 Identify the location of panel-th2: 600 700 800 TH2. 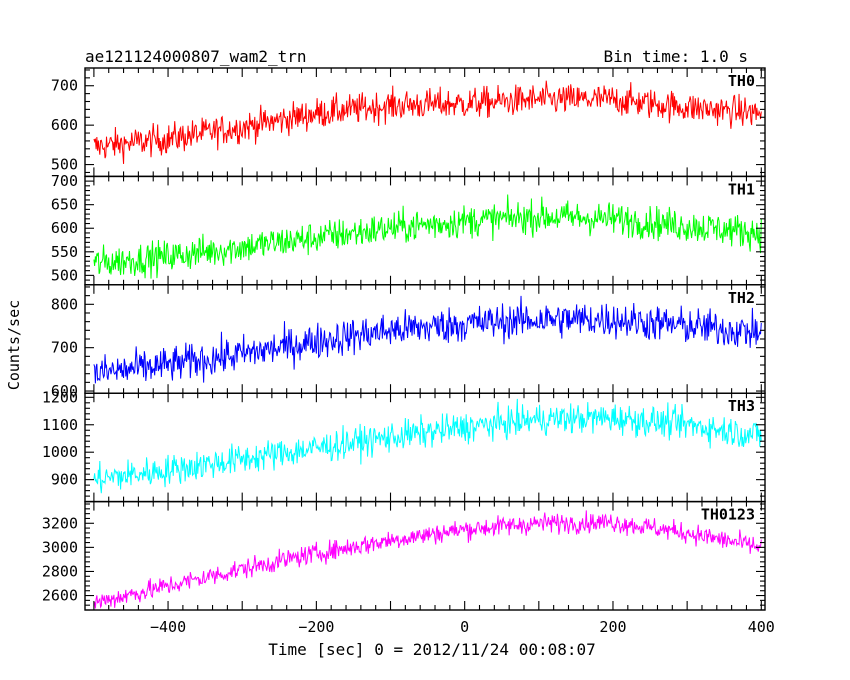
(408, 342).